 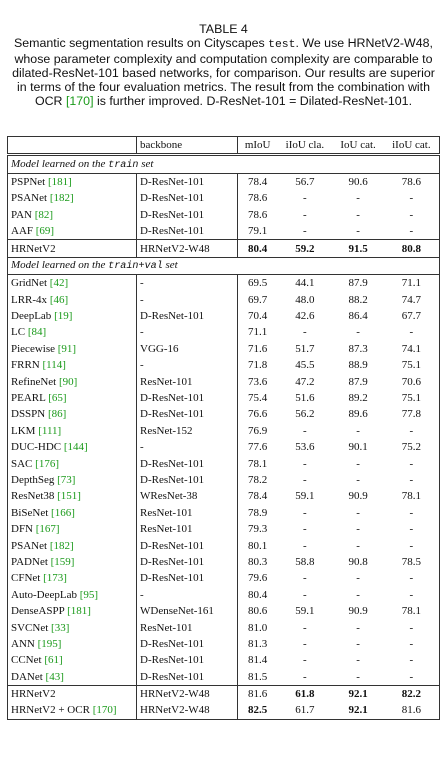 I want to click on method-cell: GridNet [42], so click(x=72, y=283).